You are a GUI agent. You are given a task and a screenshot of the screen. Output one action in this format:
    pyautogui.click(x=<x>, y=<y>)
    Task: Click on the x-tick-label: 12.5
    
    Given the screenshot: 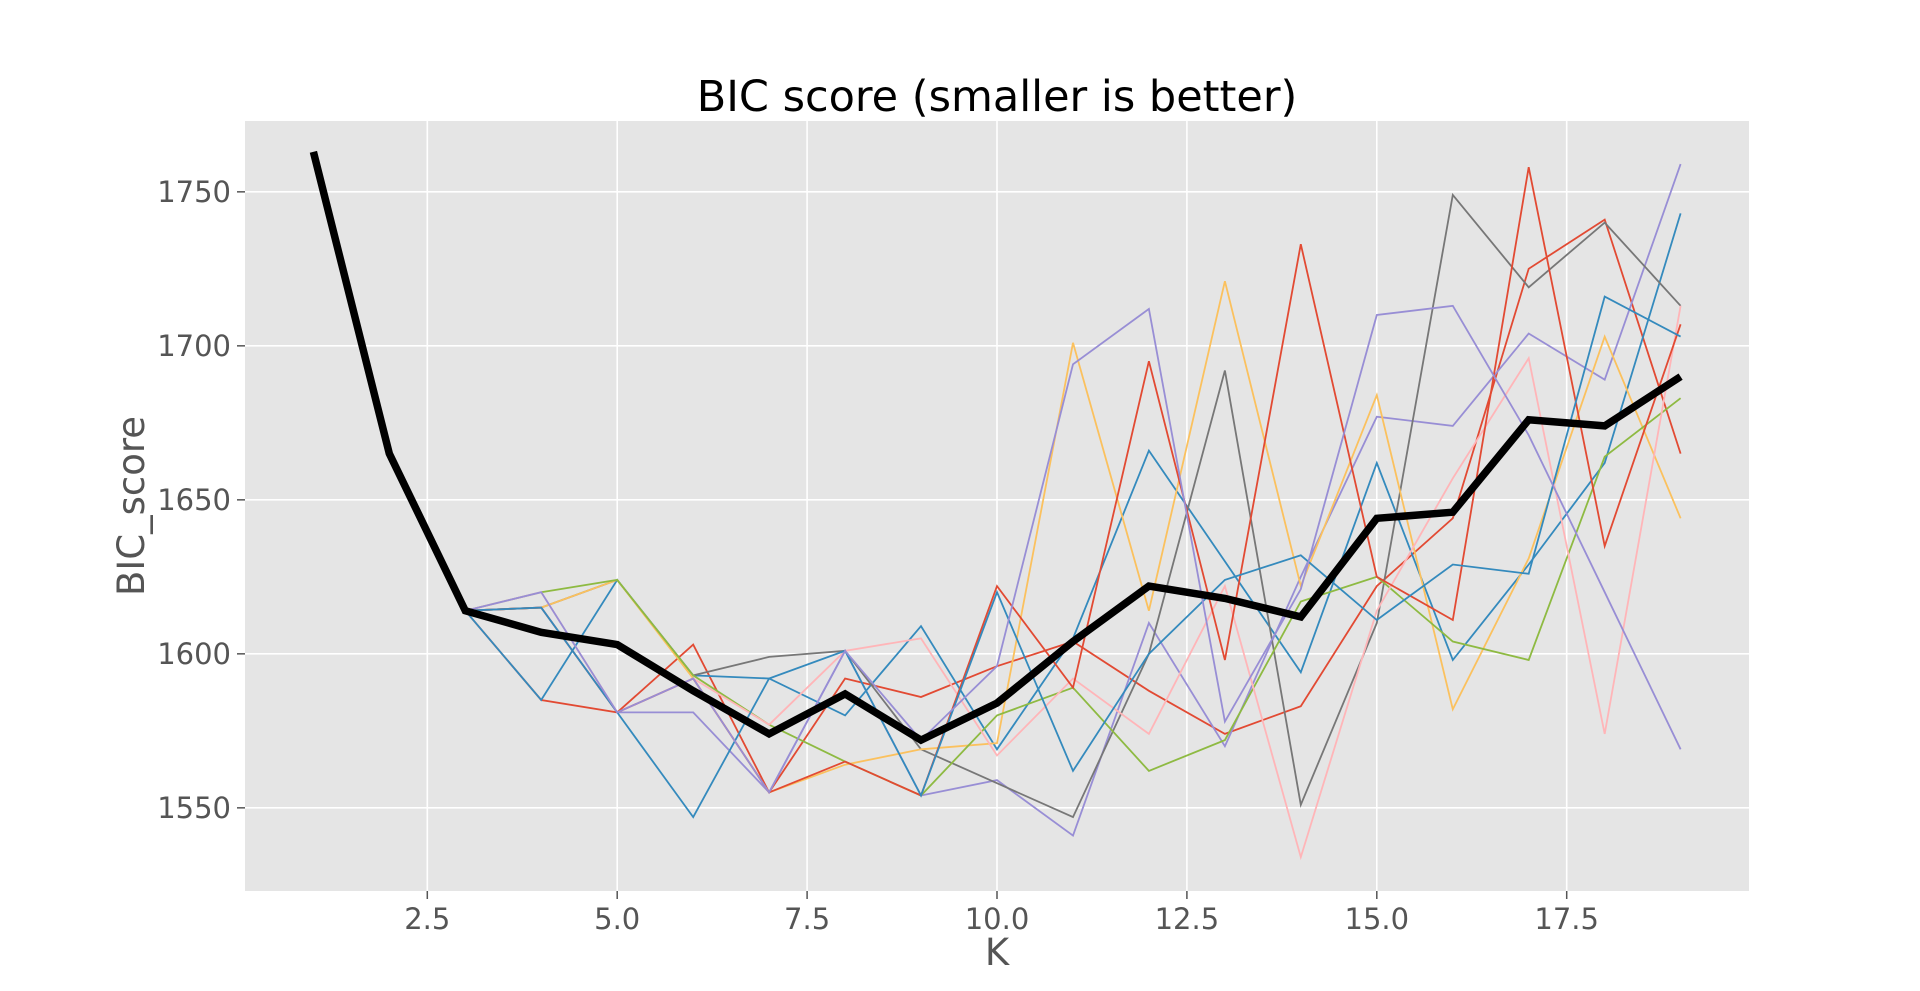 What is the action you would take?
    pyautogui.click(x=1187, y=919)
    